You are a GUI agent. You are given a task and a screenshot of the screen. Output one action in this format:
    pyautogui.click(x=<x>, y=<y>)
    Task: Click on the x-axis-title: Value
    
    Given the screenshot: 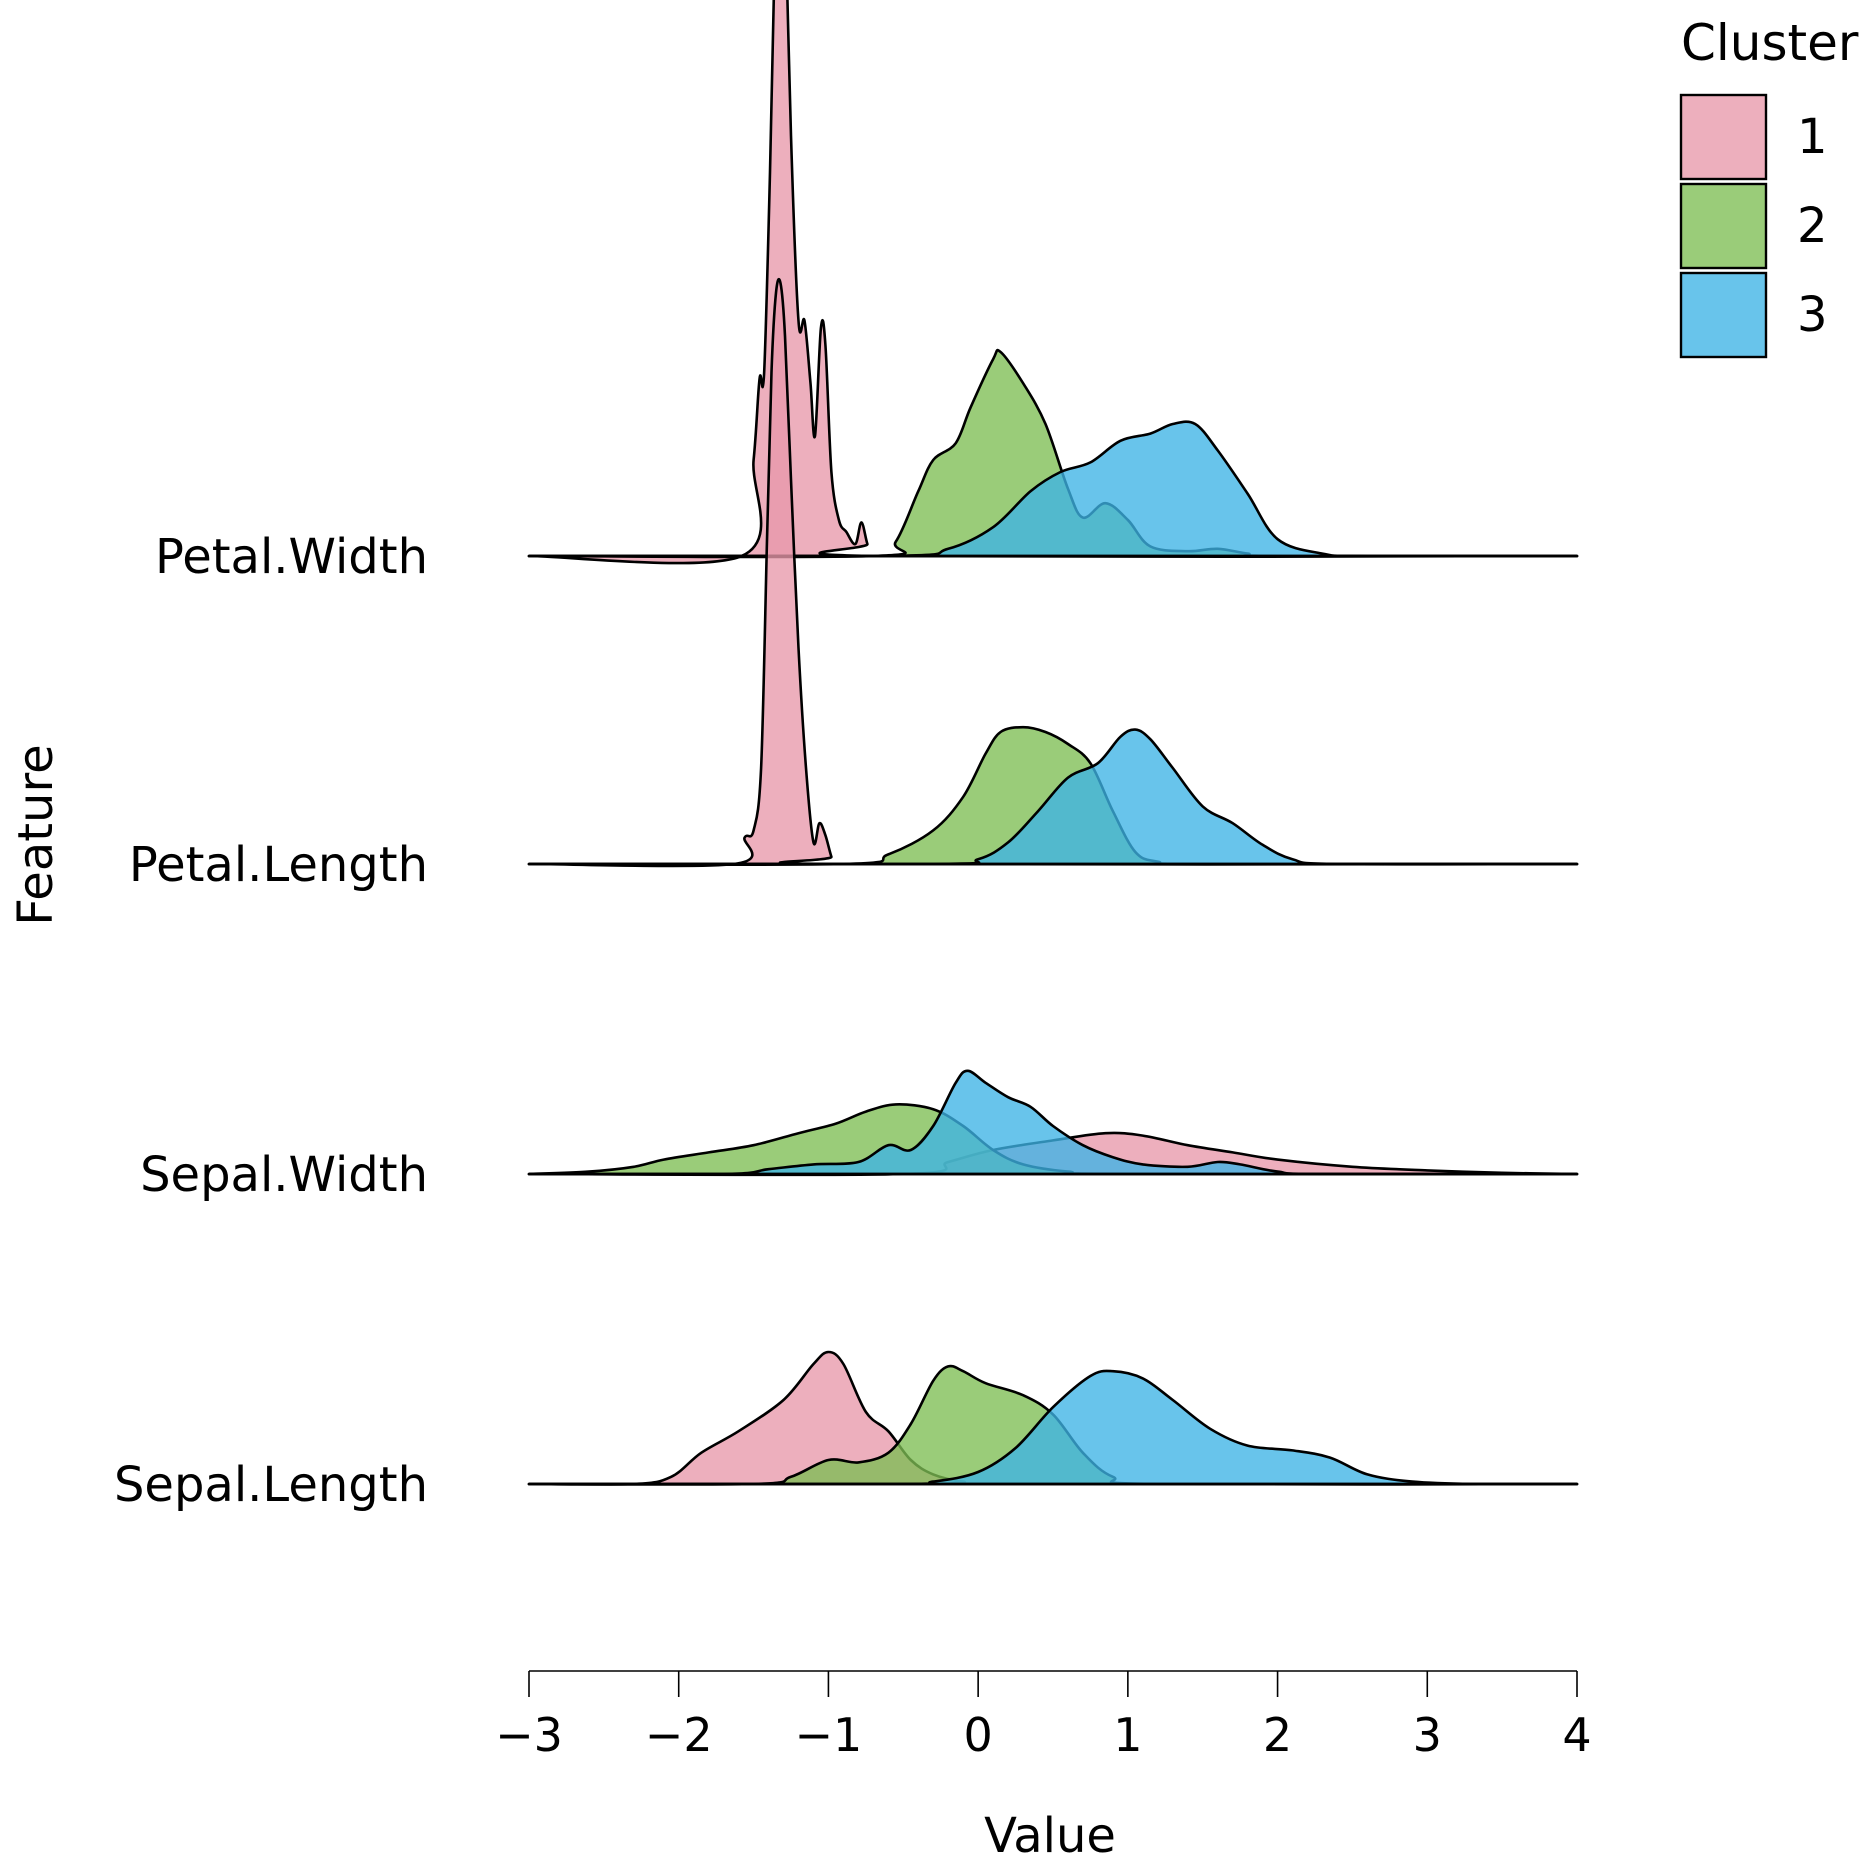 What is the action you would take?
    pyautogui.click(x=1050, y=1836)
    